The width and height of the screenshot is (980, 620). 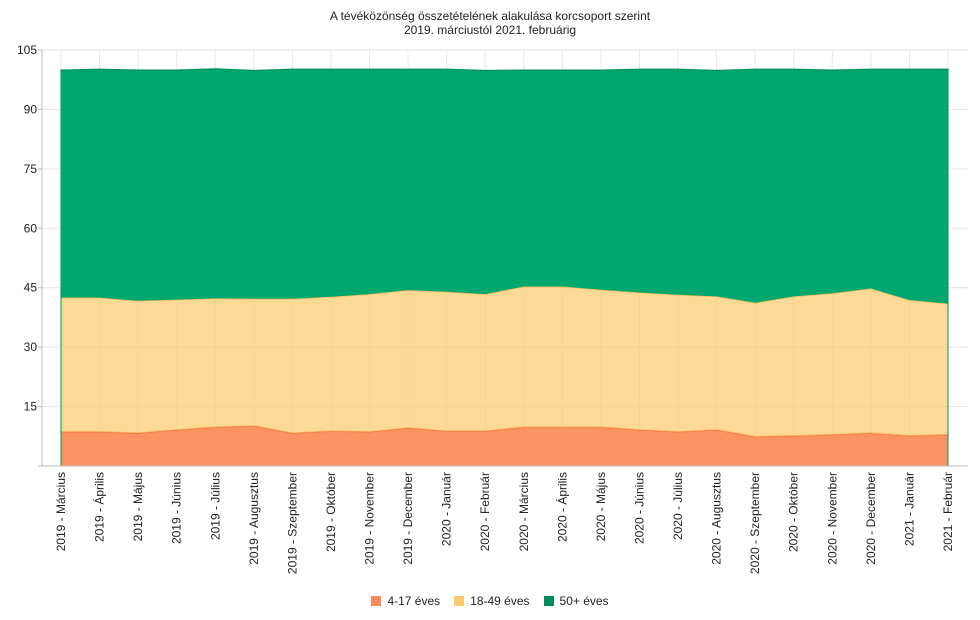 I want to click on chart-subtitle: 2019. márciustól 2021. februárig, so click(x=490, y=30).